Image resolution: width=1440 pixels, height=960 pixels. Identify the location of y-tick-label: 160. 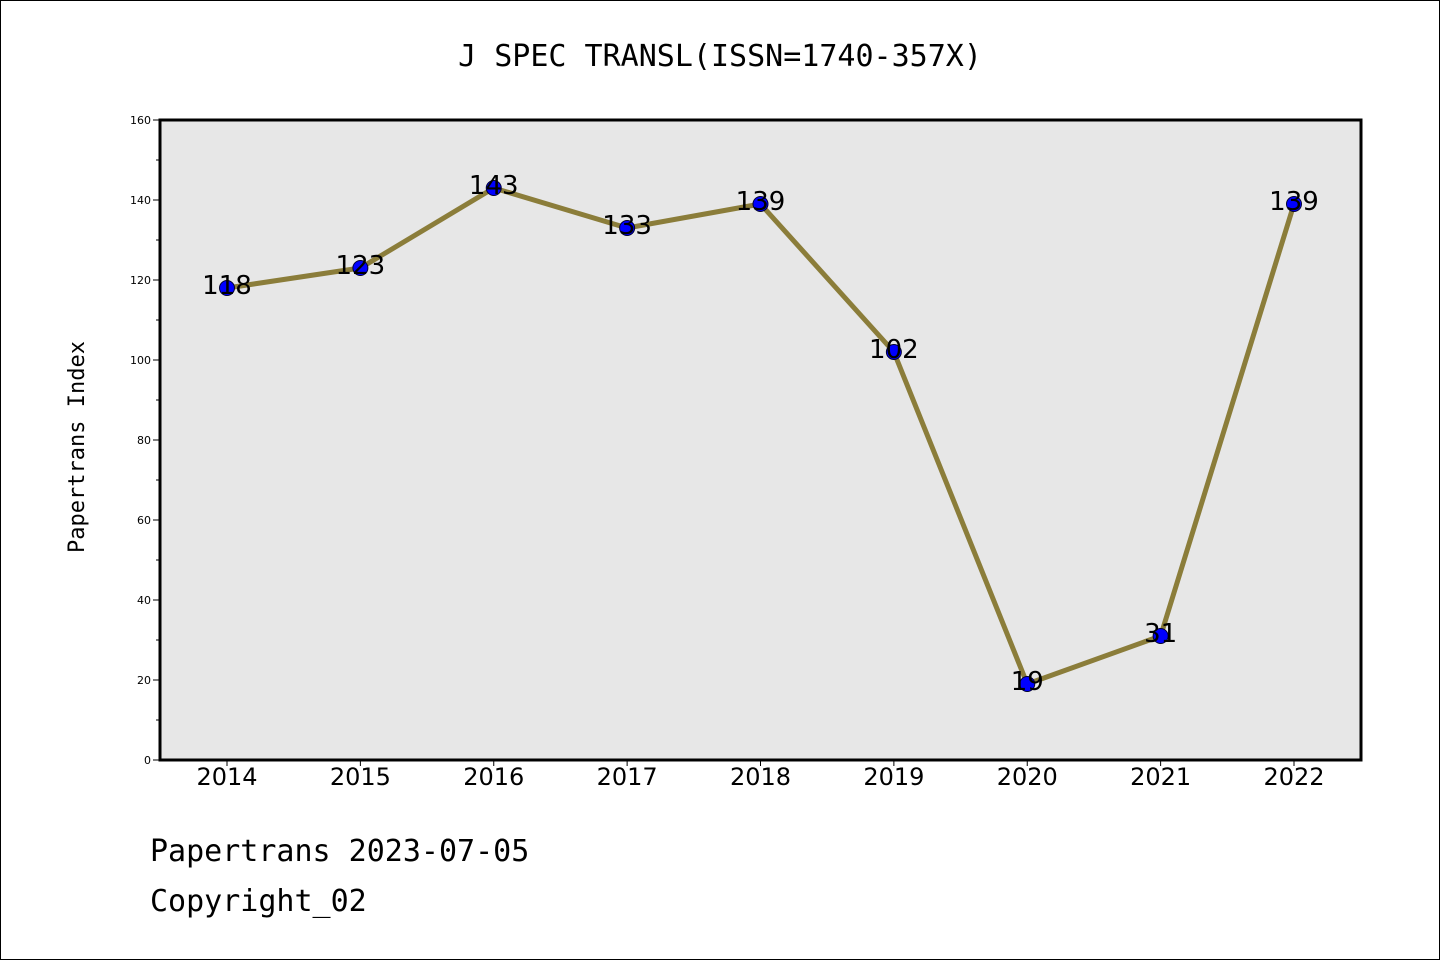
(140, 120).